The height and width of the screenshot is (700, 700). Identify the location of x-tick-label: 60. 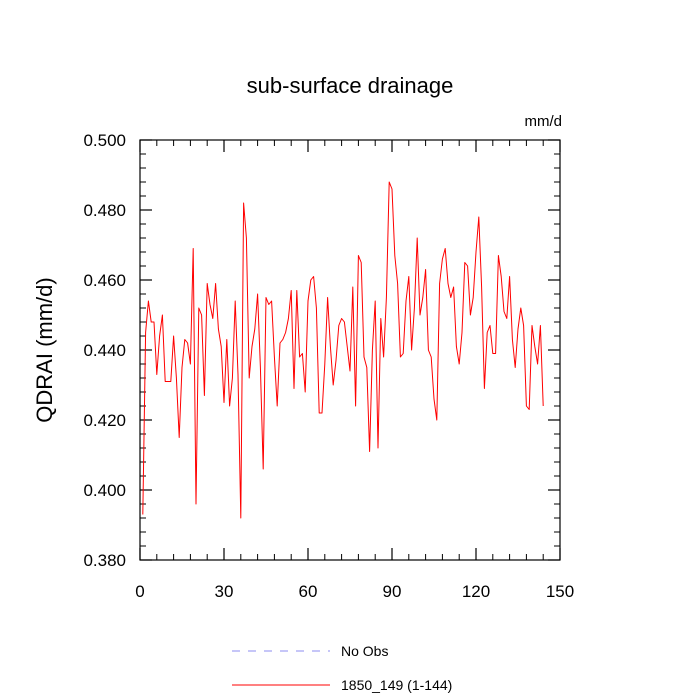
(308, 591).